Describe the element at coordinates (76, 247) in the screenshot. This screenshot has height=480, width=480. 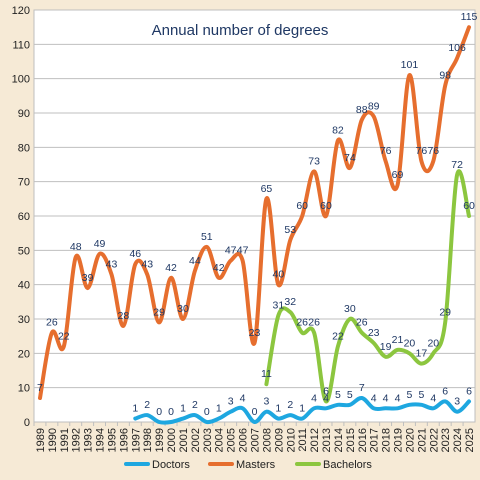
I see `data-label-masters: 48` at that location.